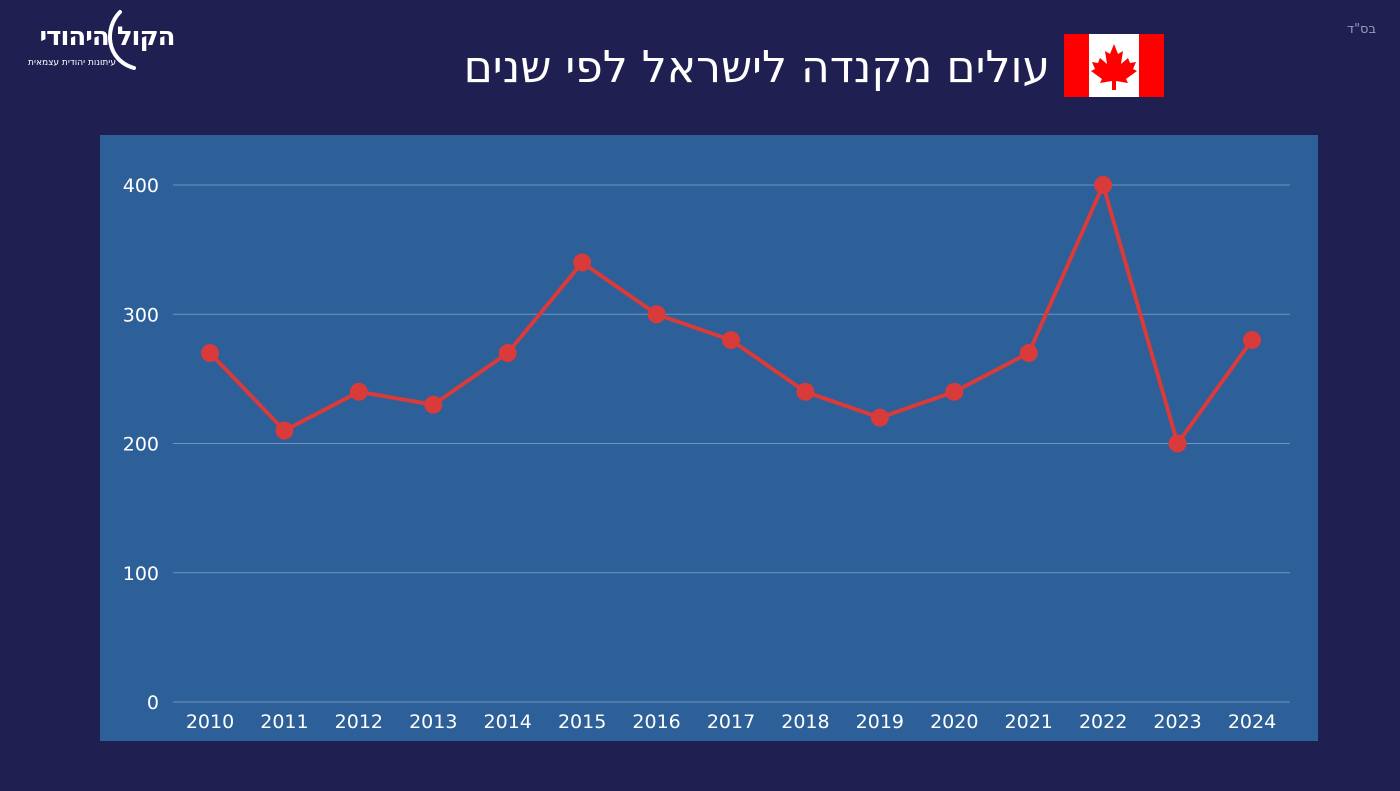 Image resolution: width=1400 pixels, height=791 pixels. I want to click on x-tick-label: 2021, so click(1029, 722).